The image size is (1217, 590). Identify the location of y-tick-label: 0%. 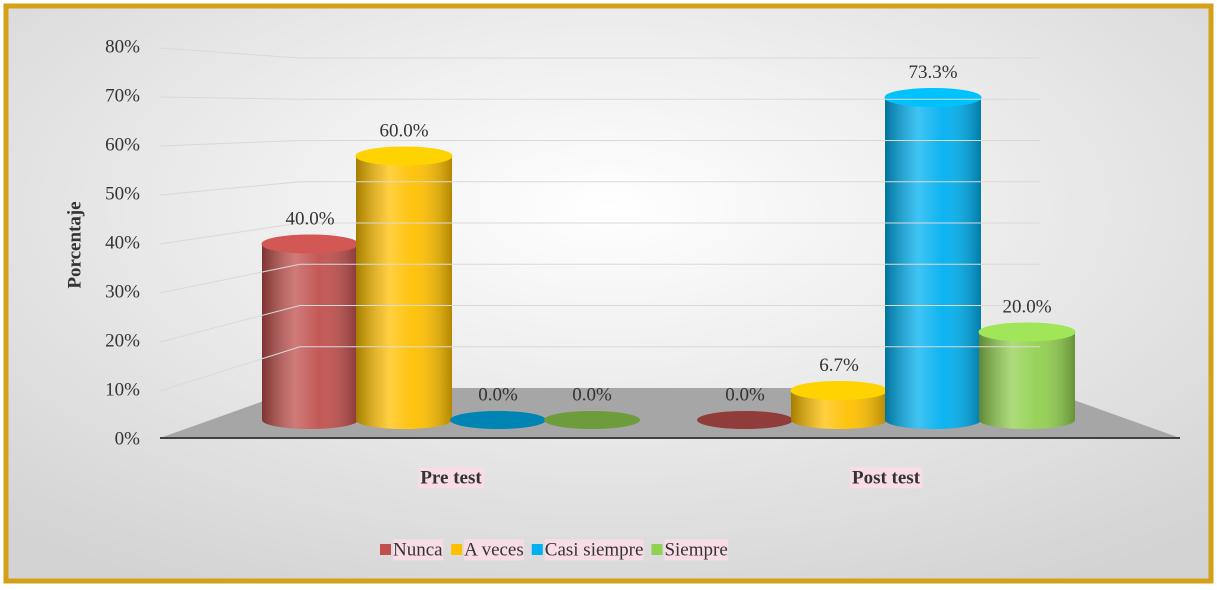
(128, 438).